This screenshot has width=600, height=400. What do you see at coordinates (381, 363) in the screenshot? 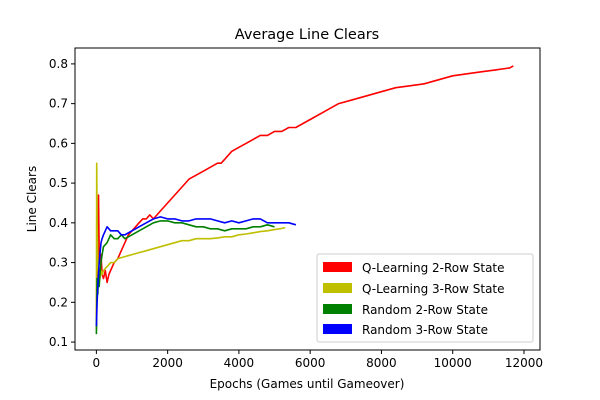
I see `x-tick-label: 8000` at bounding box center [381, 363].